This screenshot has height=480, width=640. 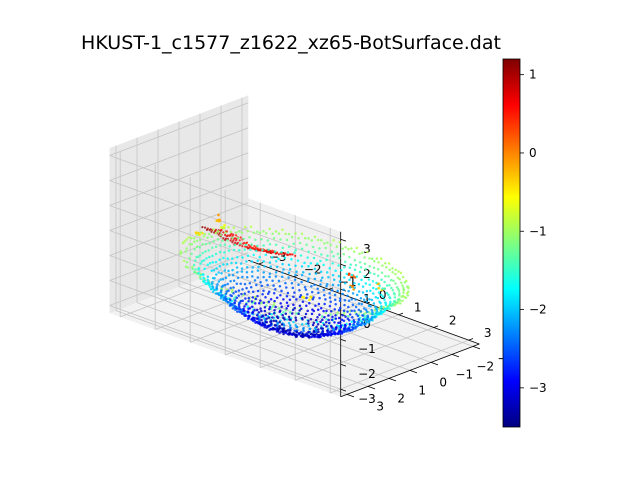 I want to click on y-tick-label: −1, so click(x=464, y=374).